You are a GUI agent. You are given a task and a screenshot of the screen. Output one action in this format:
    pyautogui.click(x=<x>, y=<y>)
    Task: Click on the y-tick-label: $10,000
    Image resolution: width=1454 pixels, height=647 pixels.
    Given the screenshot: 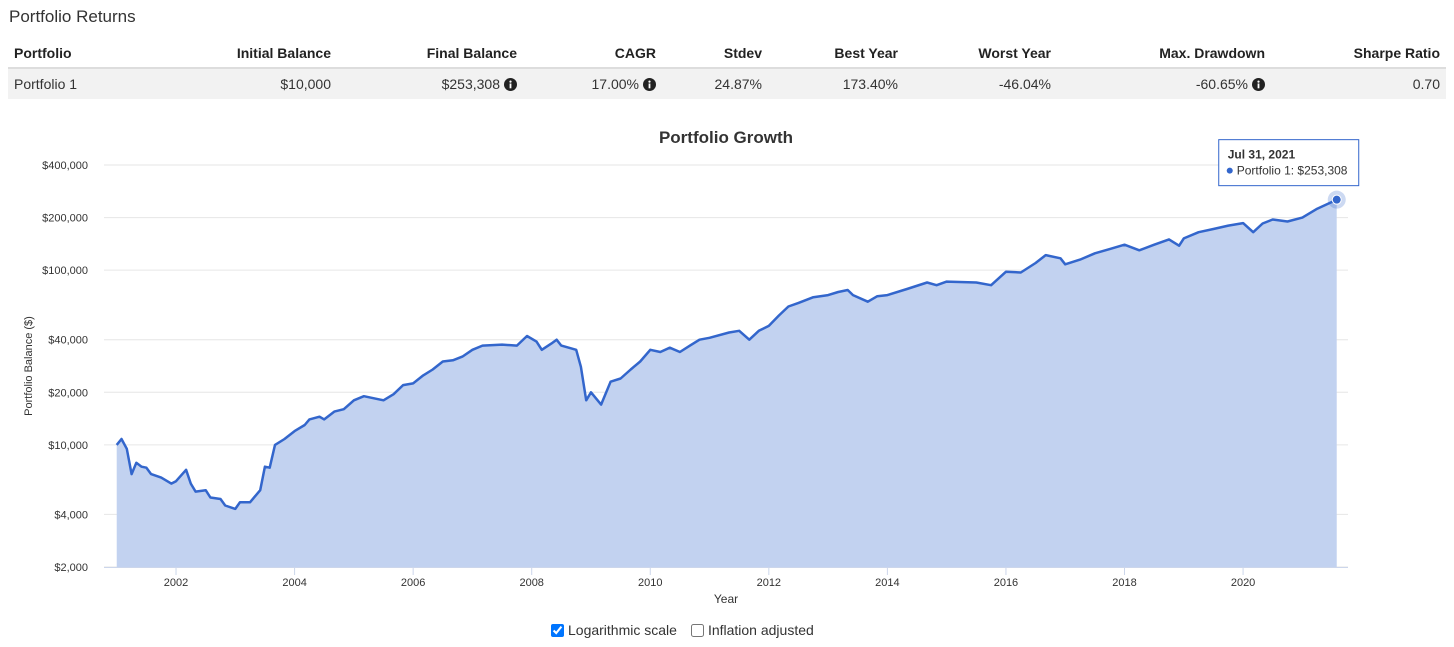 What is the action you would take?
    pyautogui.click(x=68, y=446)
    